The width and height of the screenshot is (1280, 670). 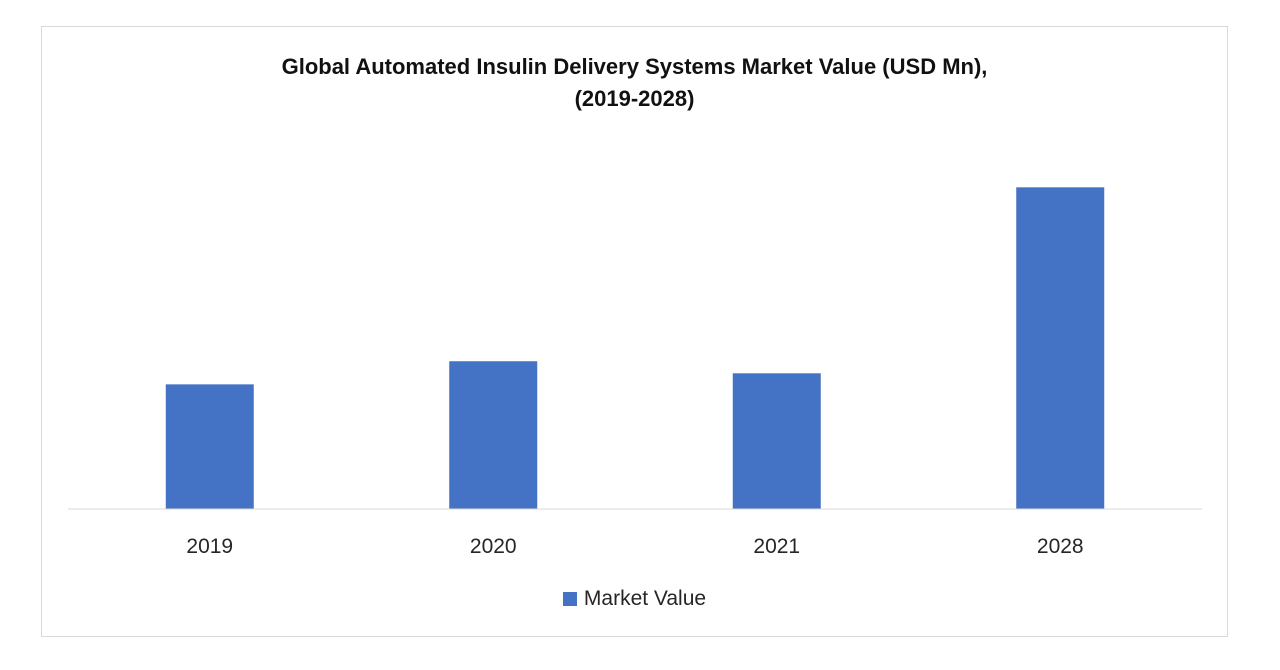 What do you see at coordinates (1060, 546) in the screenshot?
I see `x-tick-label-2028: 2028` at bounding box center [1060, 546].